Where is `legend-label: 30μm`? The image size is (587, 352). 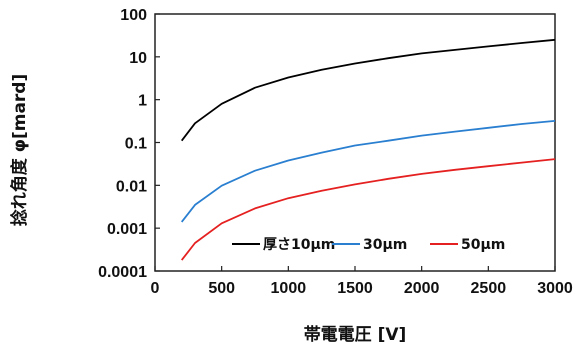 legend-label: 30μm is located at coordinates (385, 245).